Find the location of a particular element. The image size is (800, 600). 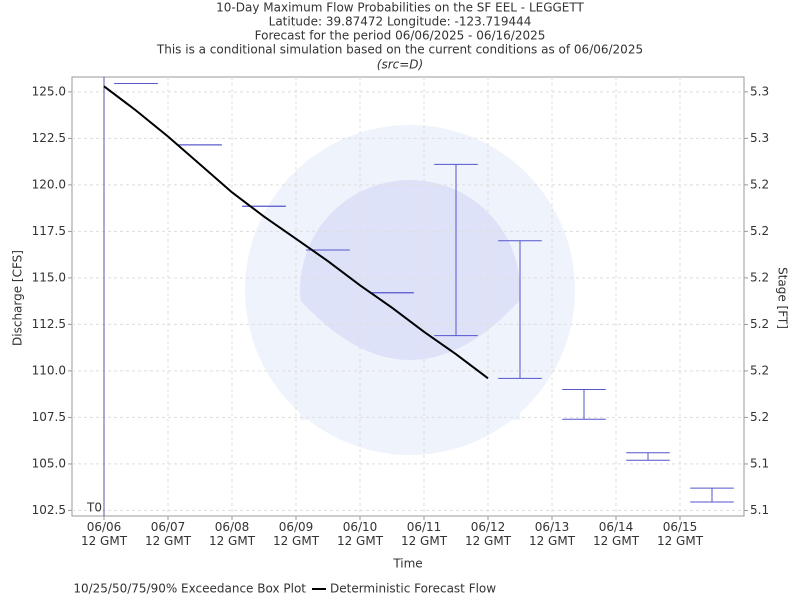

x-tick-label: 06/13 12 GMT is located at coordinates (552, 534).